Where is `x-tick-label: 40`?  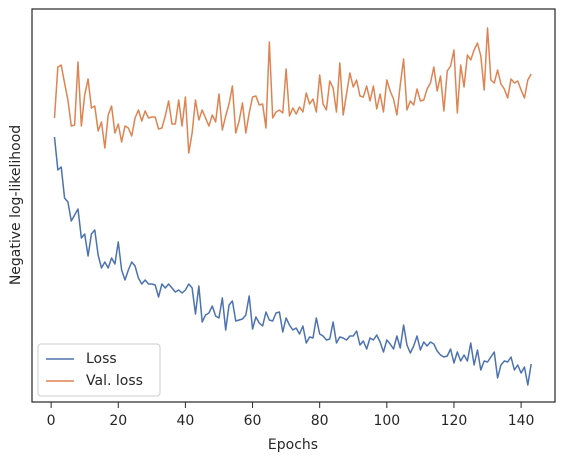
x-tick-label: 40 is located at coordinates (185, 421).